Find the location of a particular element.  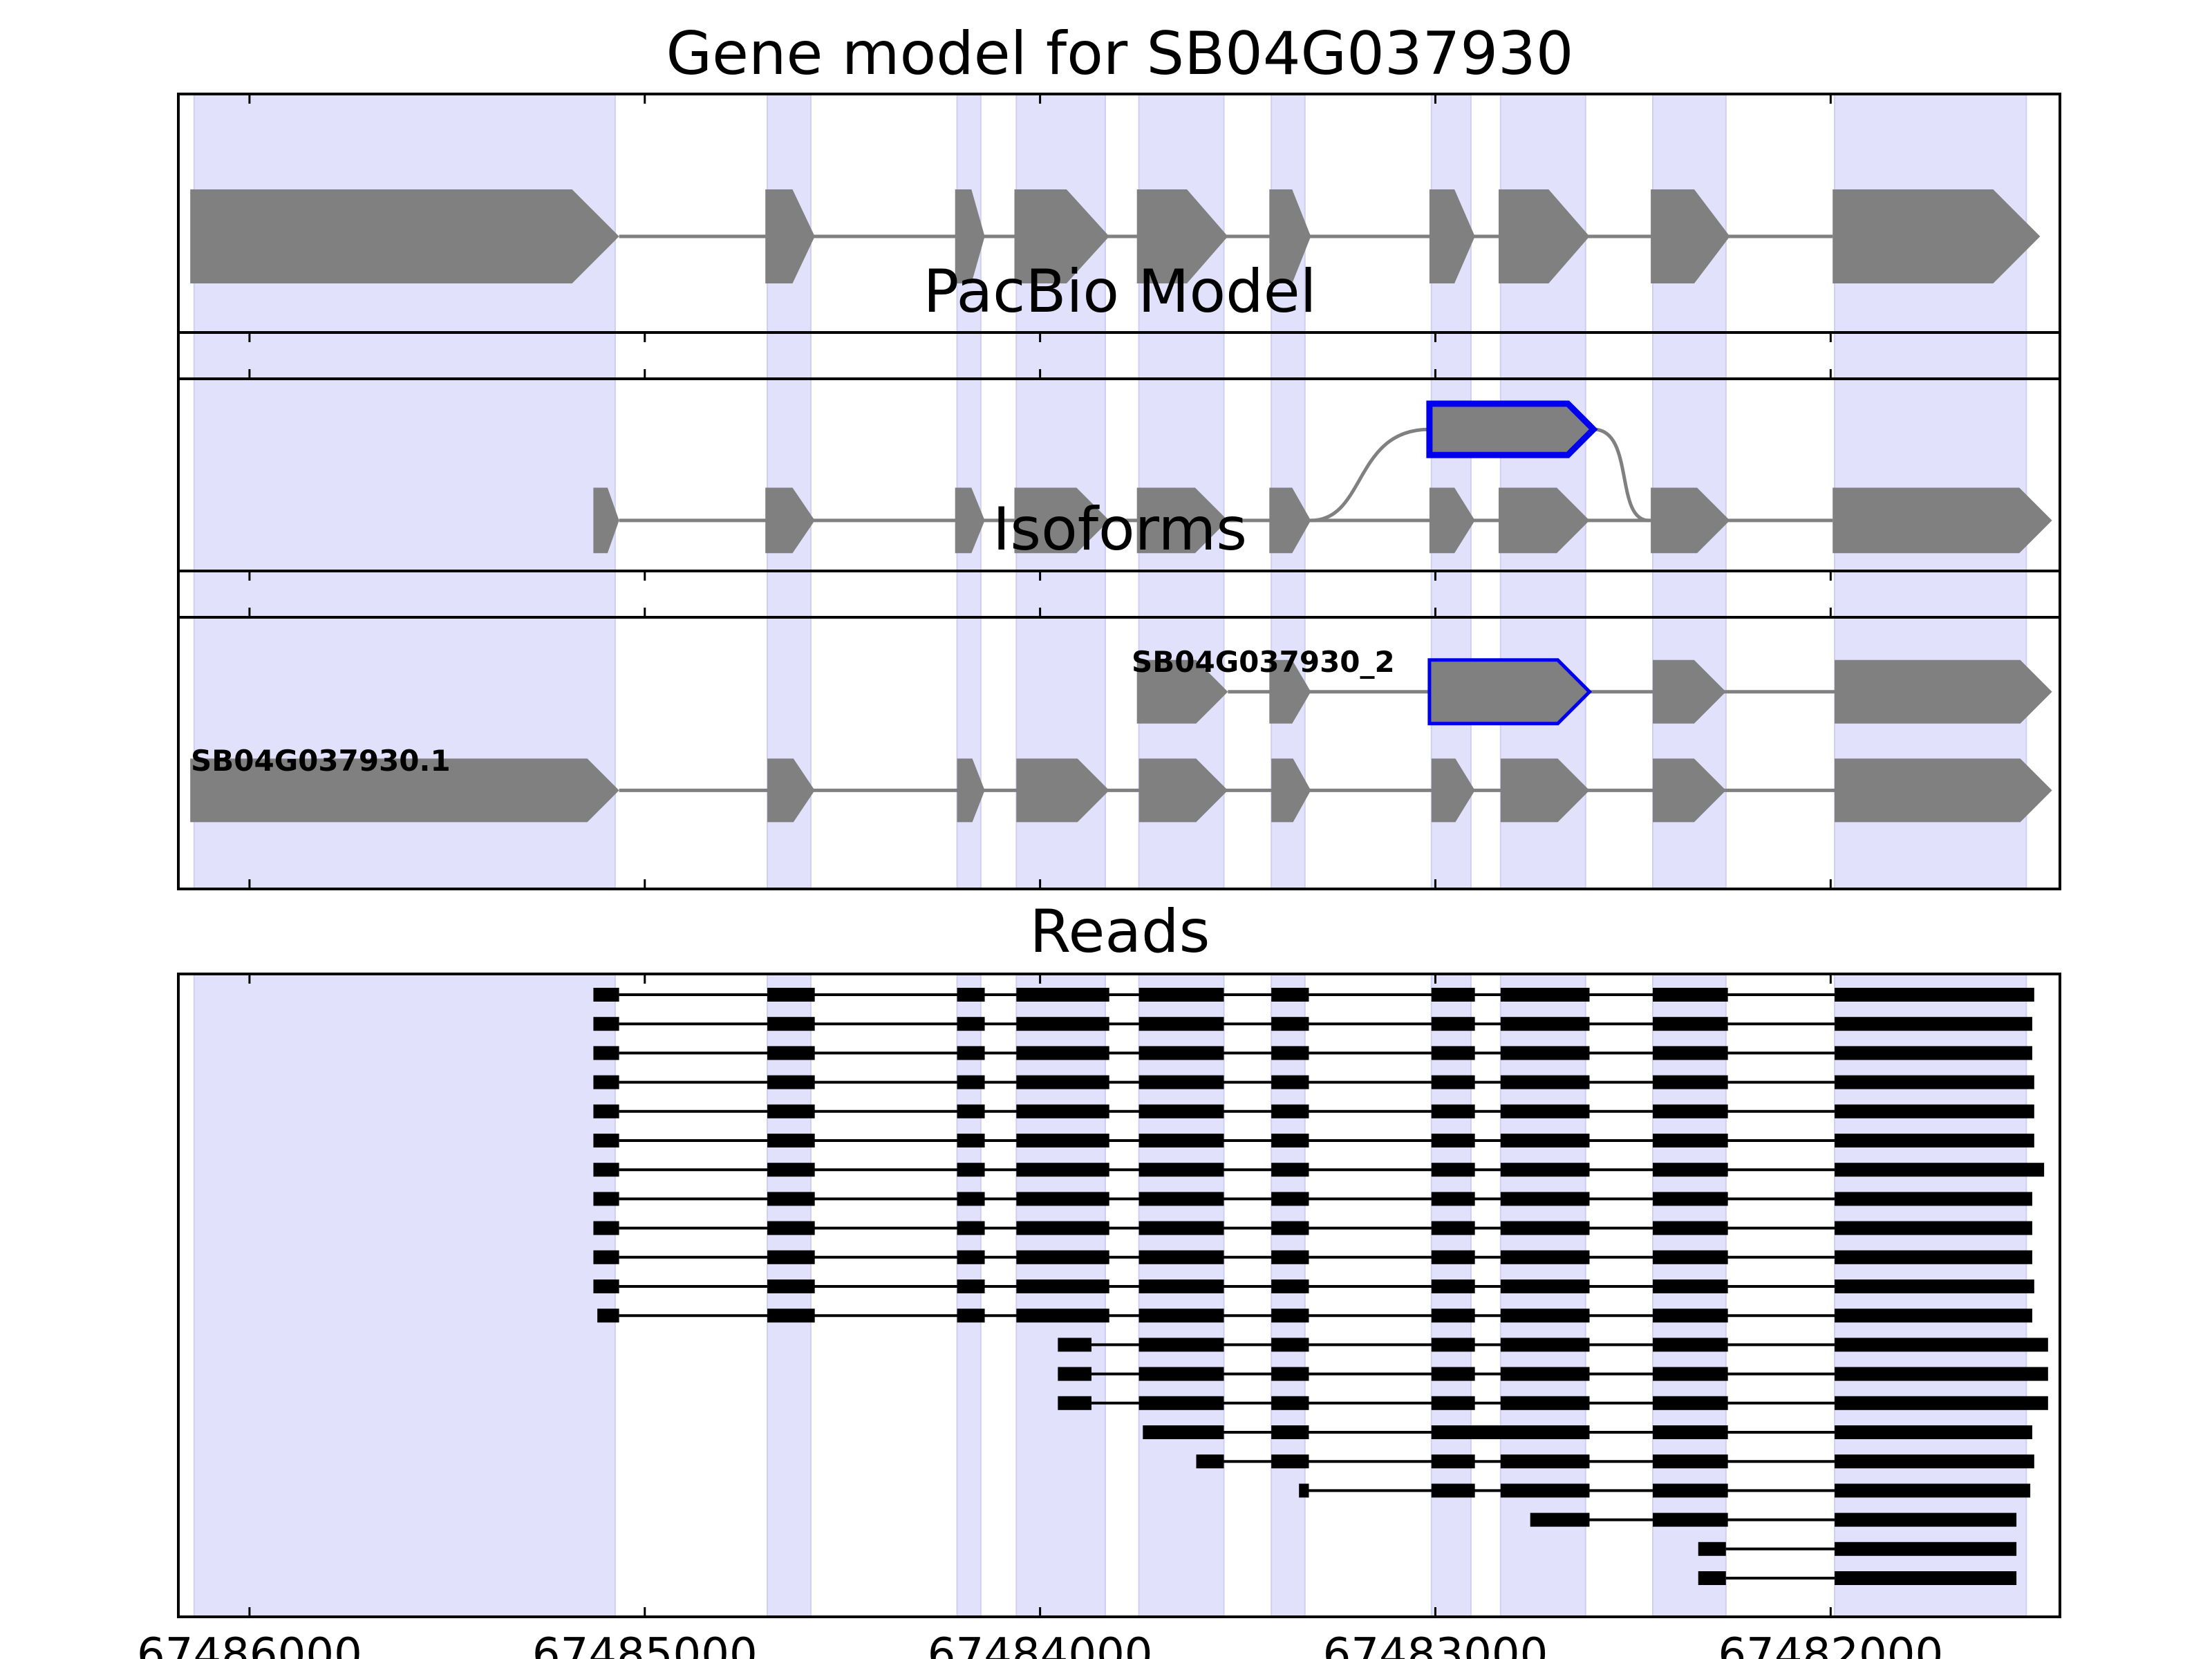

panel-title-isoforms: Isoforms is located at coordinates (1120, 529).